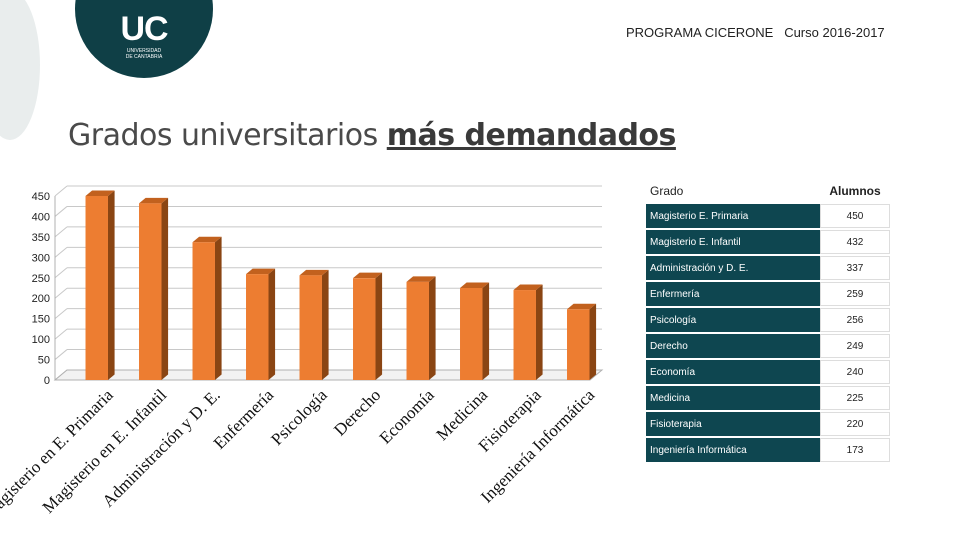  I want to click on table-cell-grado: Medicina, so click(733, 398).